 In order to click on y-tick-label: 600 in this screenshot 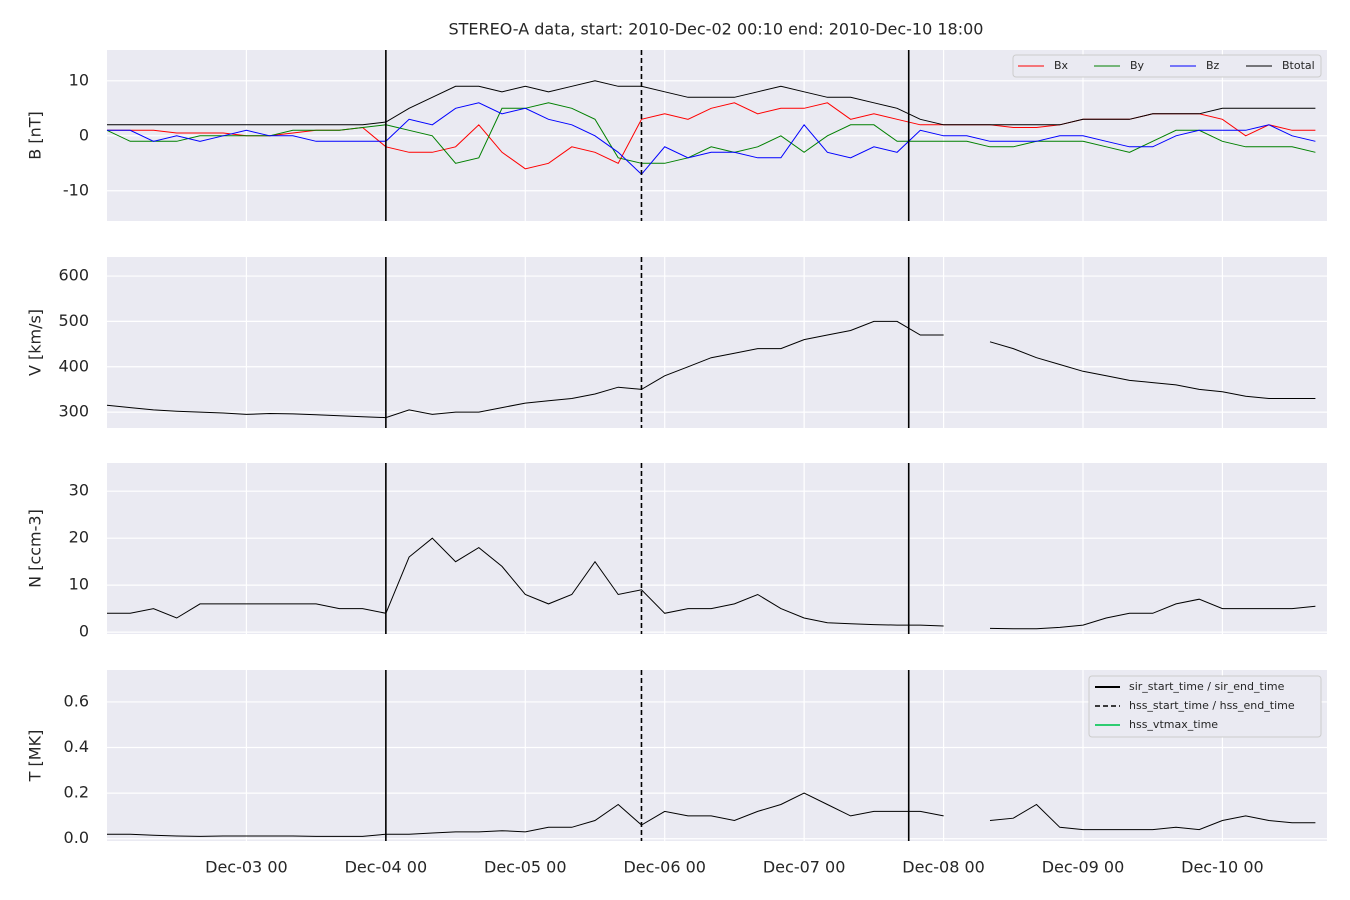, I will do `click(73, 275)`.